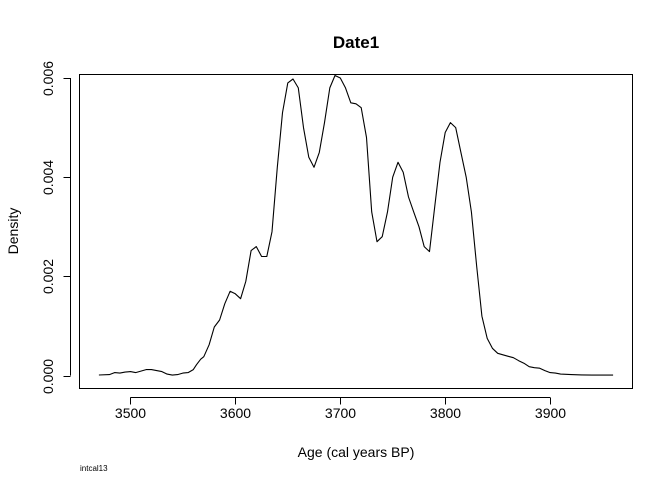 This screenshot has height=480, width=672. What do you see at coordinates (550, 413) in the screenshot?
I see `x-tick-label: 3900` at bounding box center [550, 413].